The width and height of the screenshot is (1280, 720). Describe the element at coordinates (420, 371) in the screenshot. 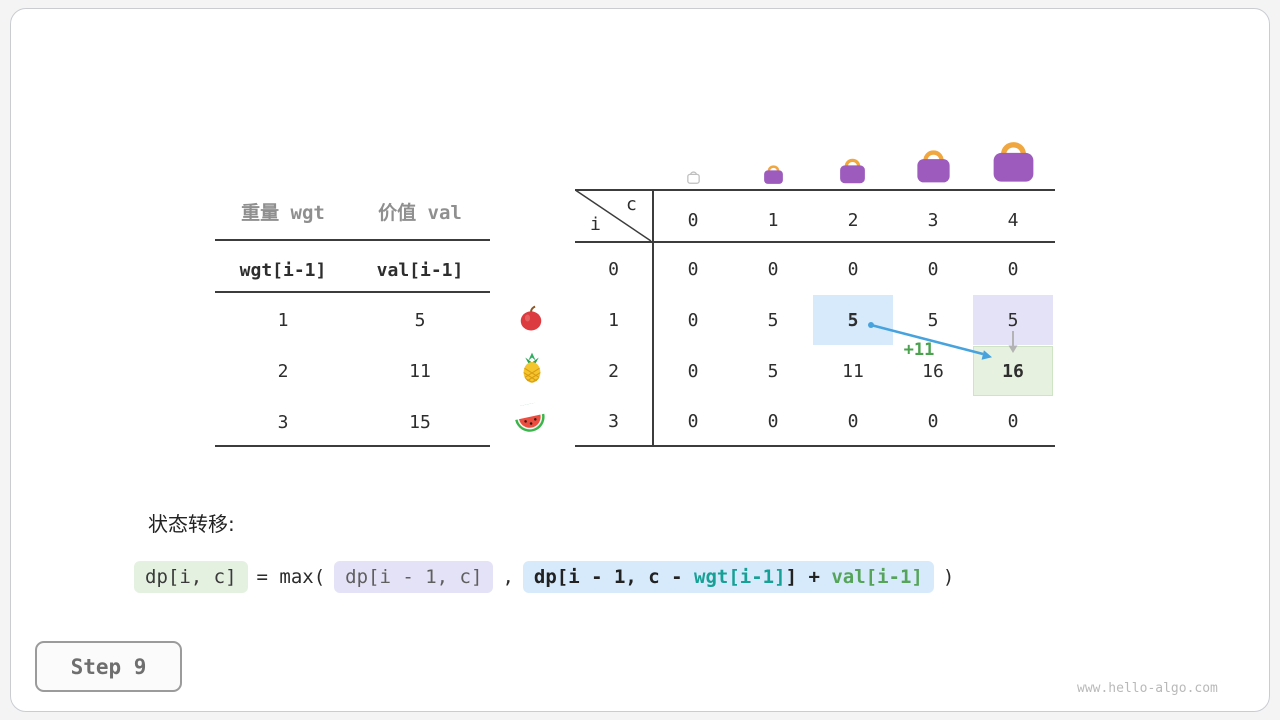

I see `item-row-val: 11` at that location.